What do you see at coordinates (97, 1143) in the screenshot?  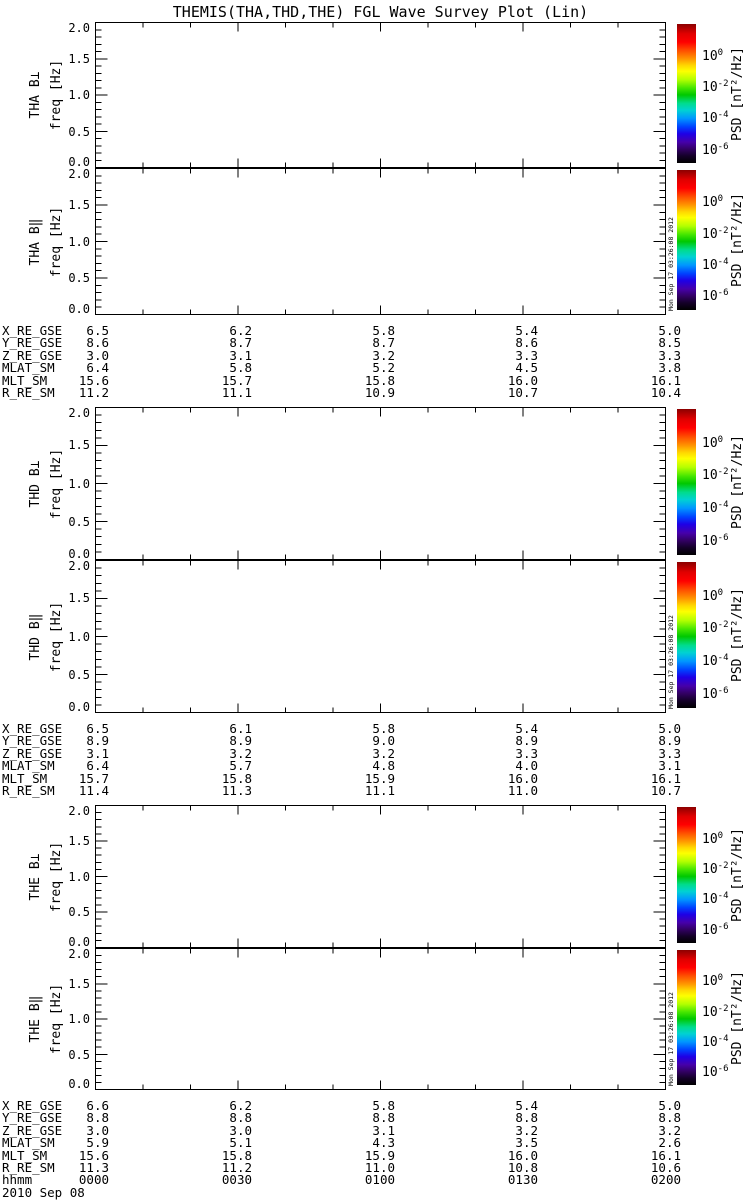 I see `ephemeris-value: 5.9` at bounding box center [97, 1143].